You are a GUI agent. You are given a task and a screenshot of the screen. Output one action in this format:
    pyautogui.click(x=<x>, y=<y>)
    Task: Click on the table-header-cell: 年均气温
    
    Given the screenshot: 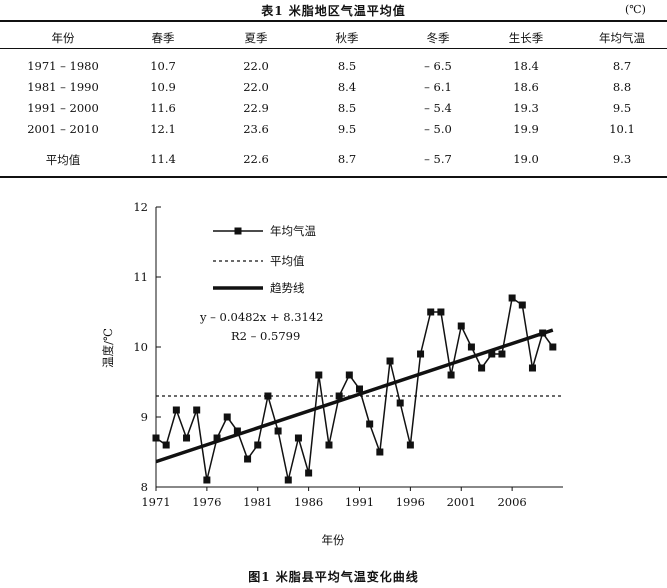 What is the action you would take?
    pyautogui.click(x=622, y=38)
    